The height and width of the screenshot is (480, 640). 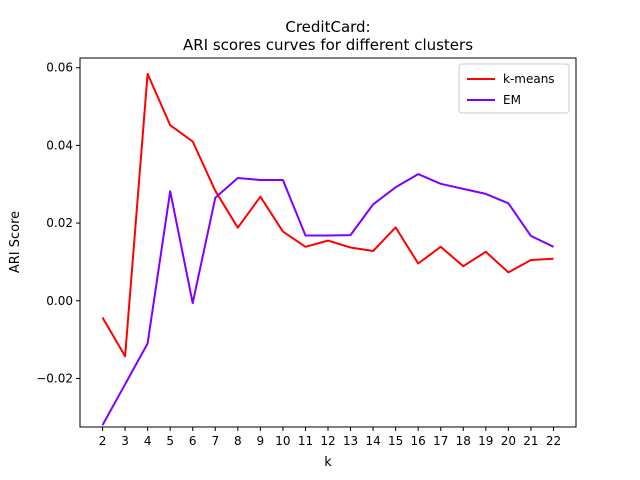 What do you see at coordinates (395, 441) in the screenshot?
I see `x-tick-label: 15` at bounding box center [395, 441].